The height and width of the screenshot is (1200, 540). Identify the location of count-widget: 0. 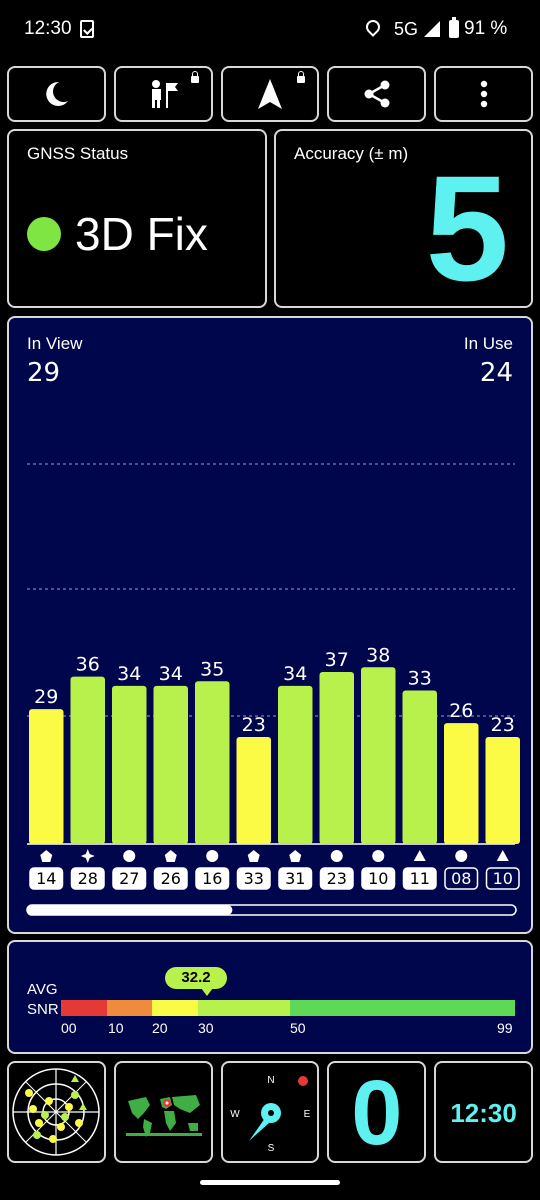
(377, 1112).